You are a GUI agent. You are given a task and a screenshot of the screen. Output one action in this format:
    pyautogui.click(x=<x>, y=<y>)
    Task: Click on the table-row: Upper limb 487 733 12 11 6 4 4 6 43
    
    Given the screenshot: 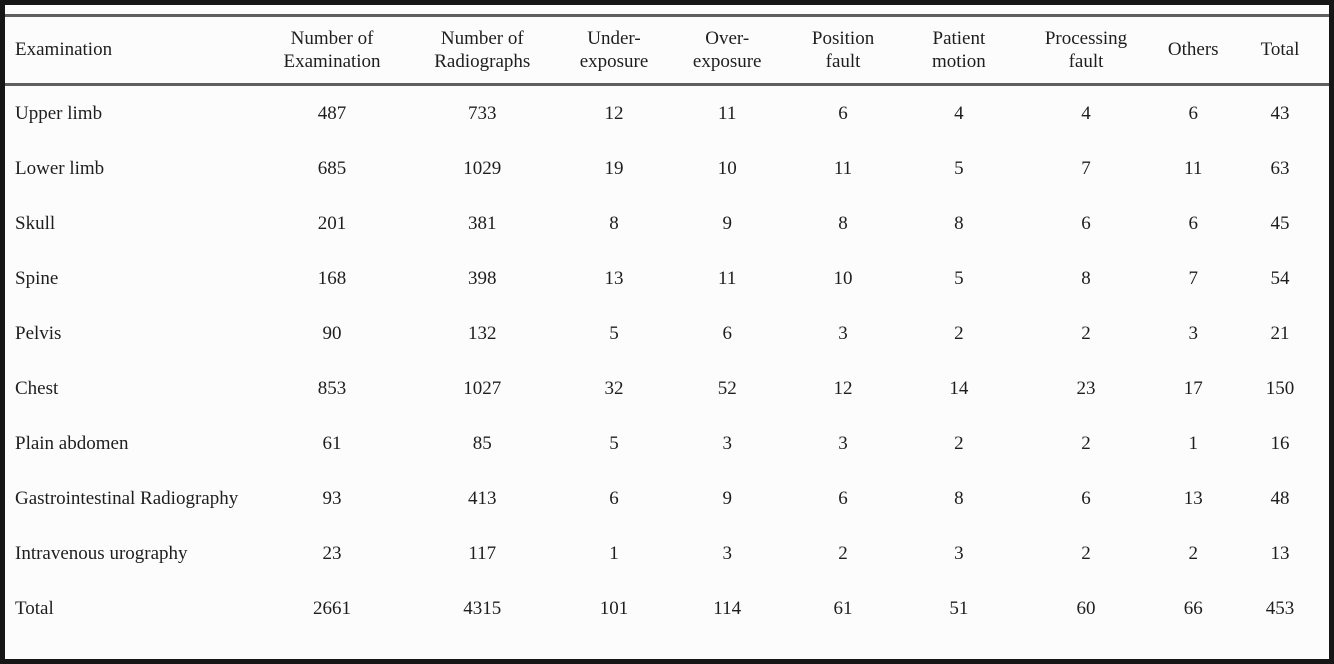 What is the action you would take?
    pyautogui.click(x=667, y=113)
    